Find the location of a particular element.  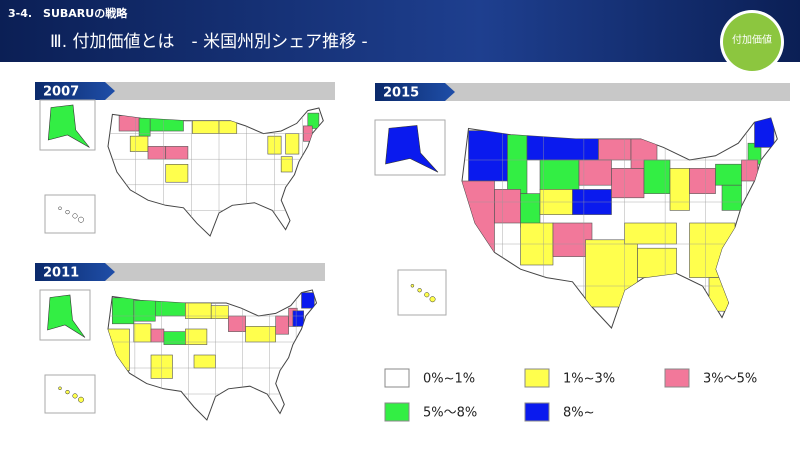

map-year: 2011 is located at coordinates (61, 273).